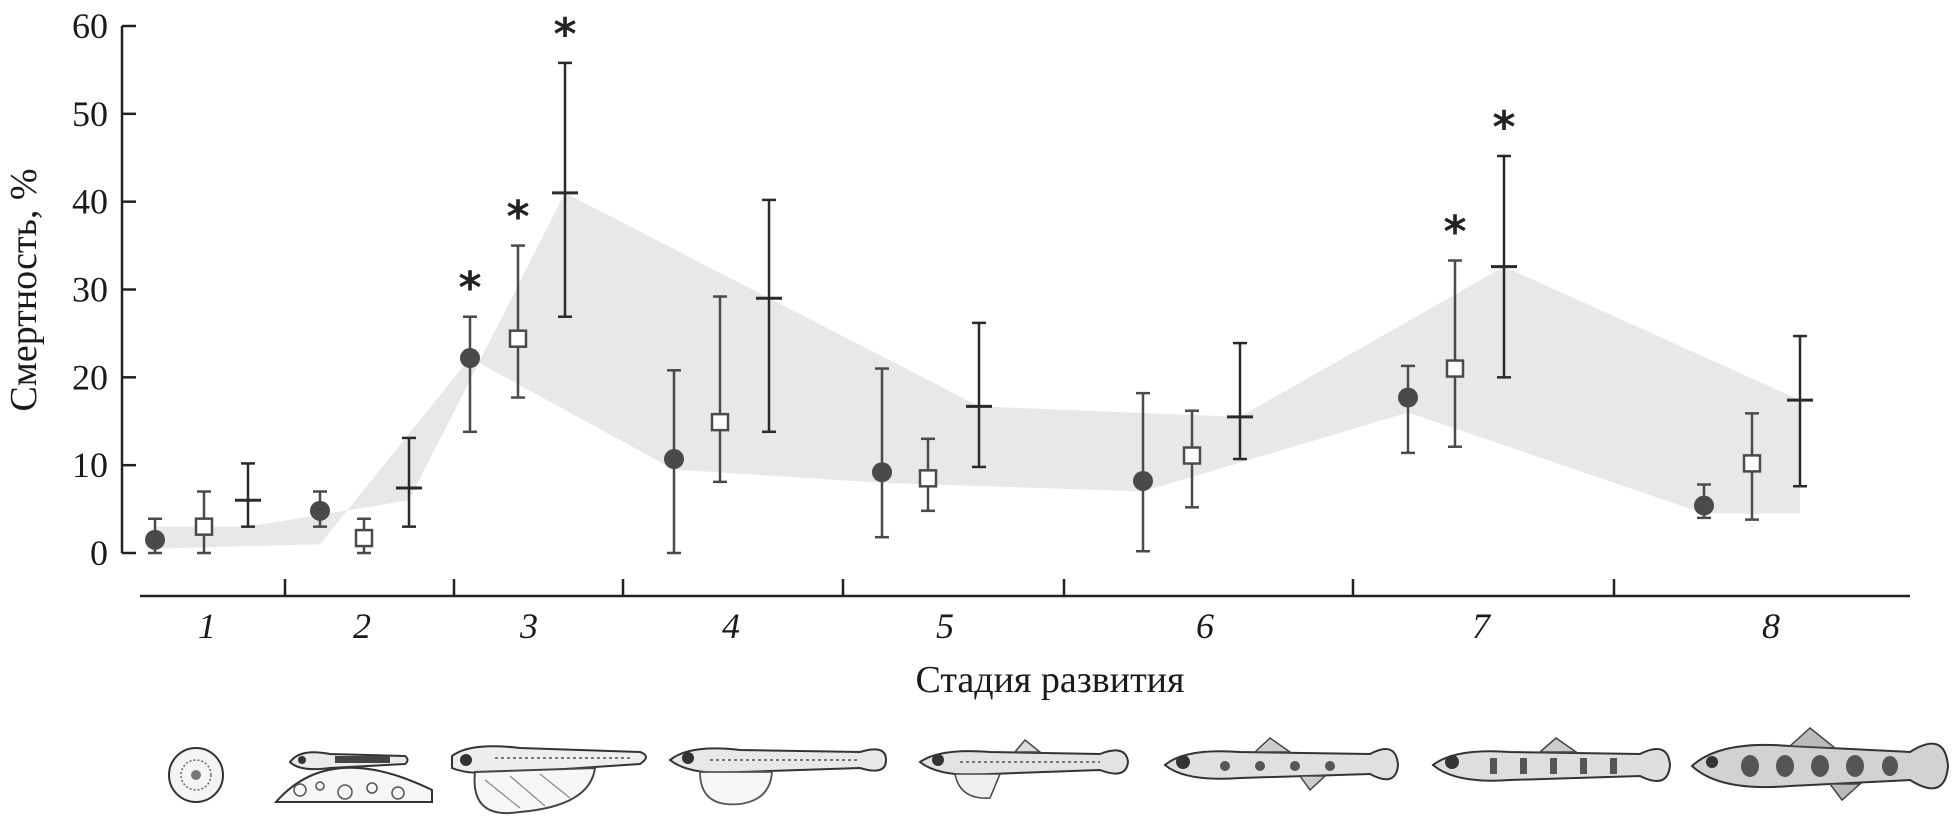 The image size is (1952, 840). I want to click on x-category-label: 5, so click(945, 626).